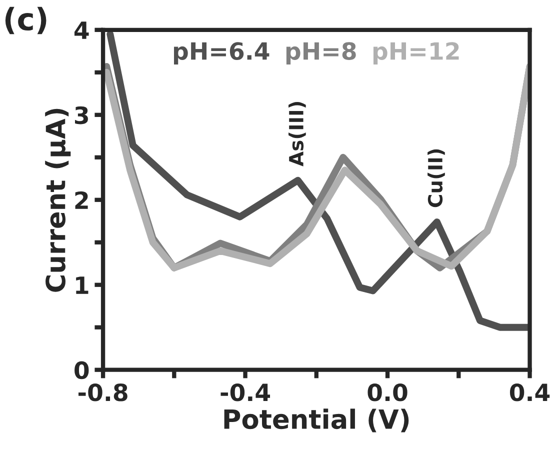 Image resolution: width=560 pixels, height=460 pixels. I want to click on y-tick-label: 3, so click(81, 115).